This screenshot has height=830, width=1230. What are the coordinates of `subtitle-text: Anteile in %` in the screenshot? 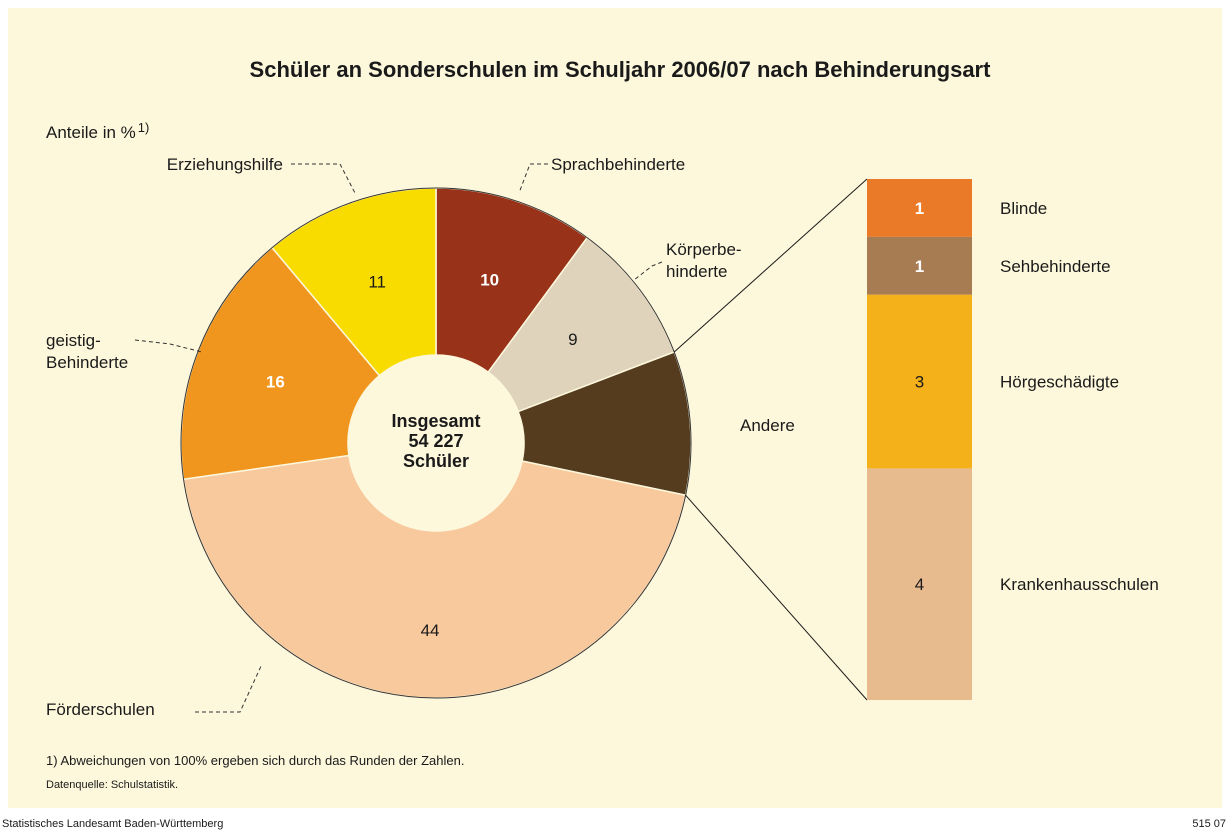 It's located at (91, 132).